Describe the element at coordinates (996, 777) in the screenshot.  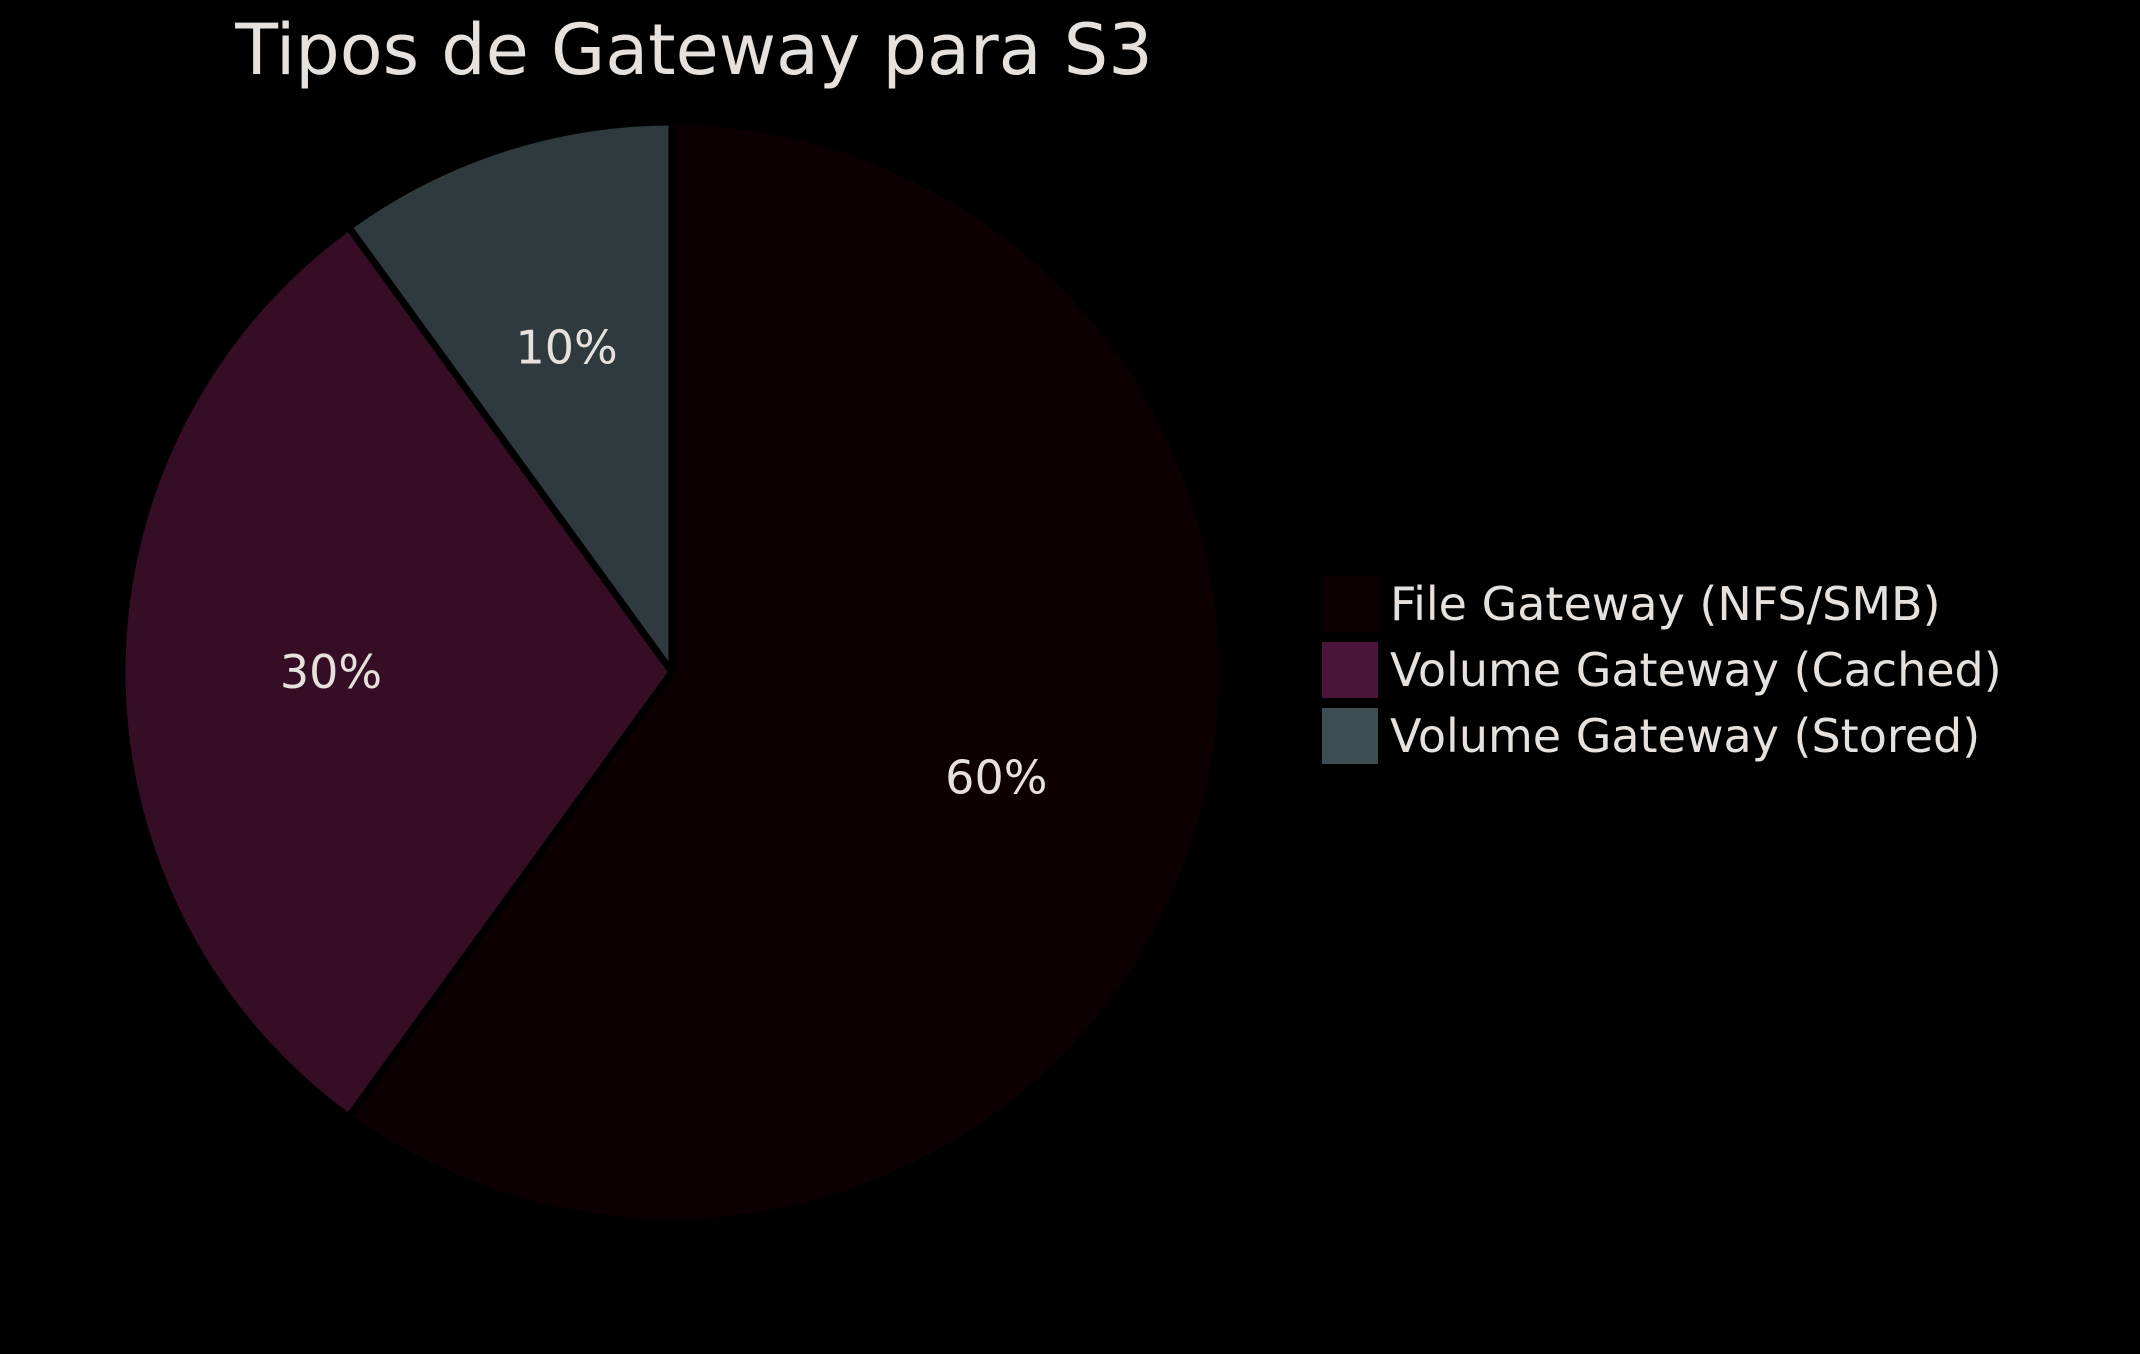
I see `pie-slice-label-1: 60%` at that location.